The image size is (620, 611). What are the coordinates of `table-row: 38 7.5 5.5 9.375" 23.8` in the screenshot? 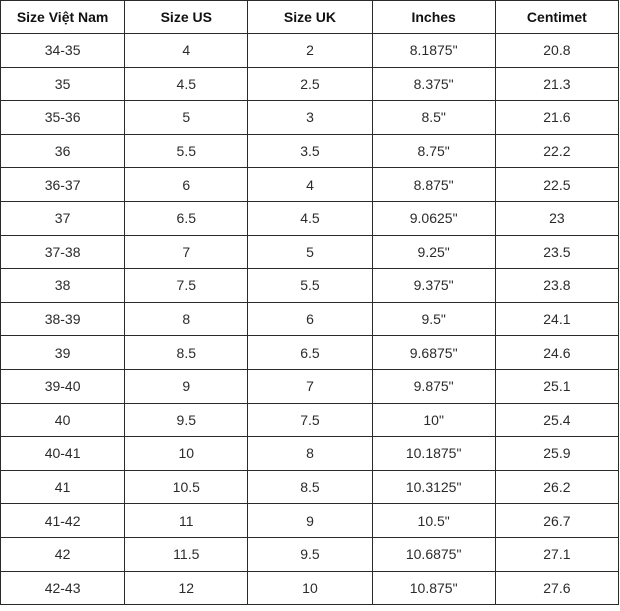 It's located at (310, 285).